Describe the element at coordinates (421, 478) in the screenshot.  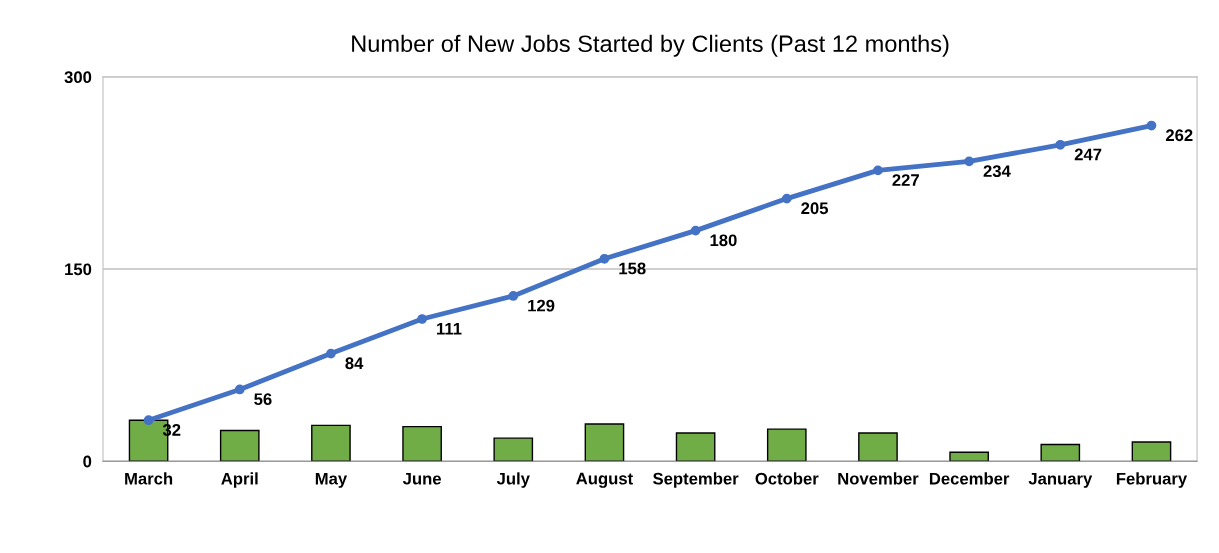
I see `x-tick-label: June` at that location.